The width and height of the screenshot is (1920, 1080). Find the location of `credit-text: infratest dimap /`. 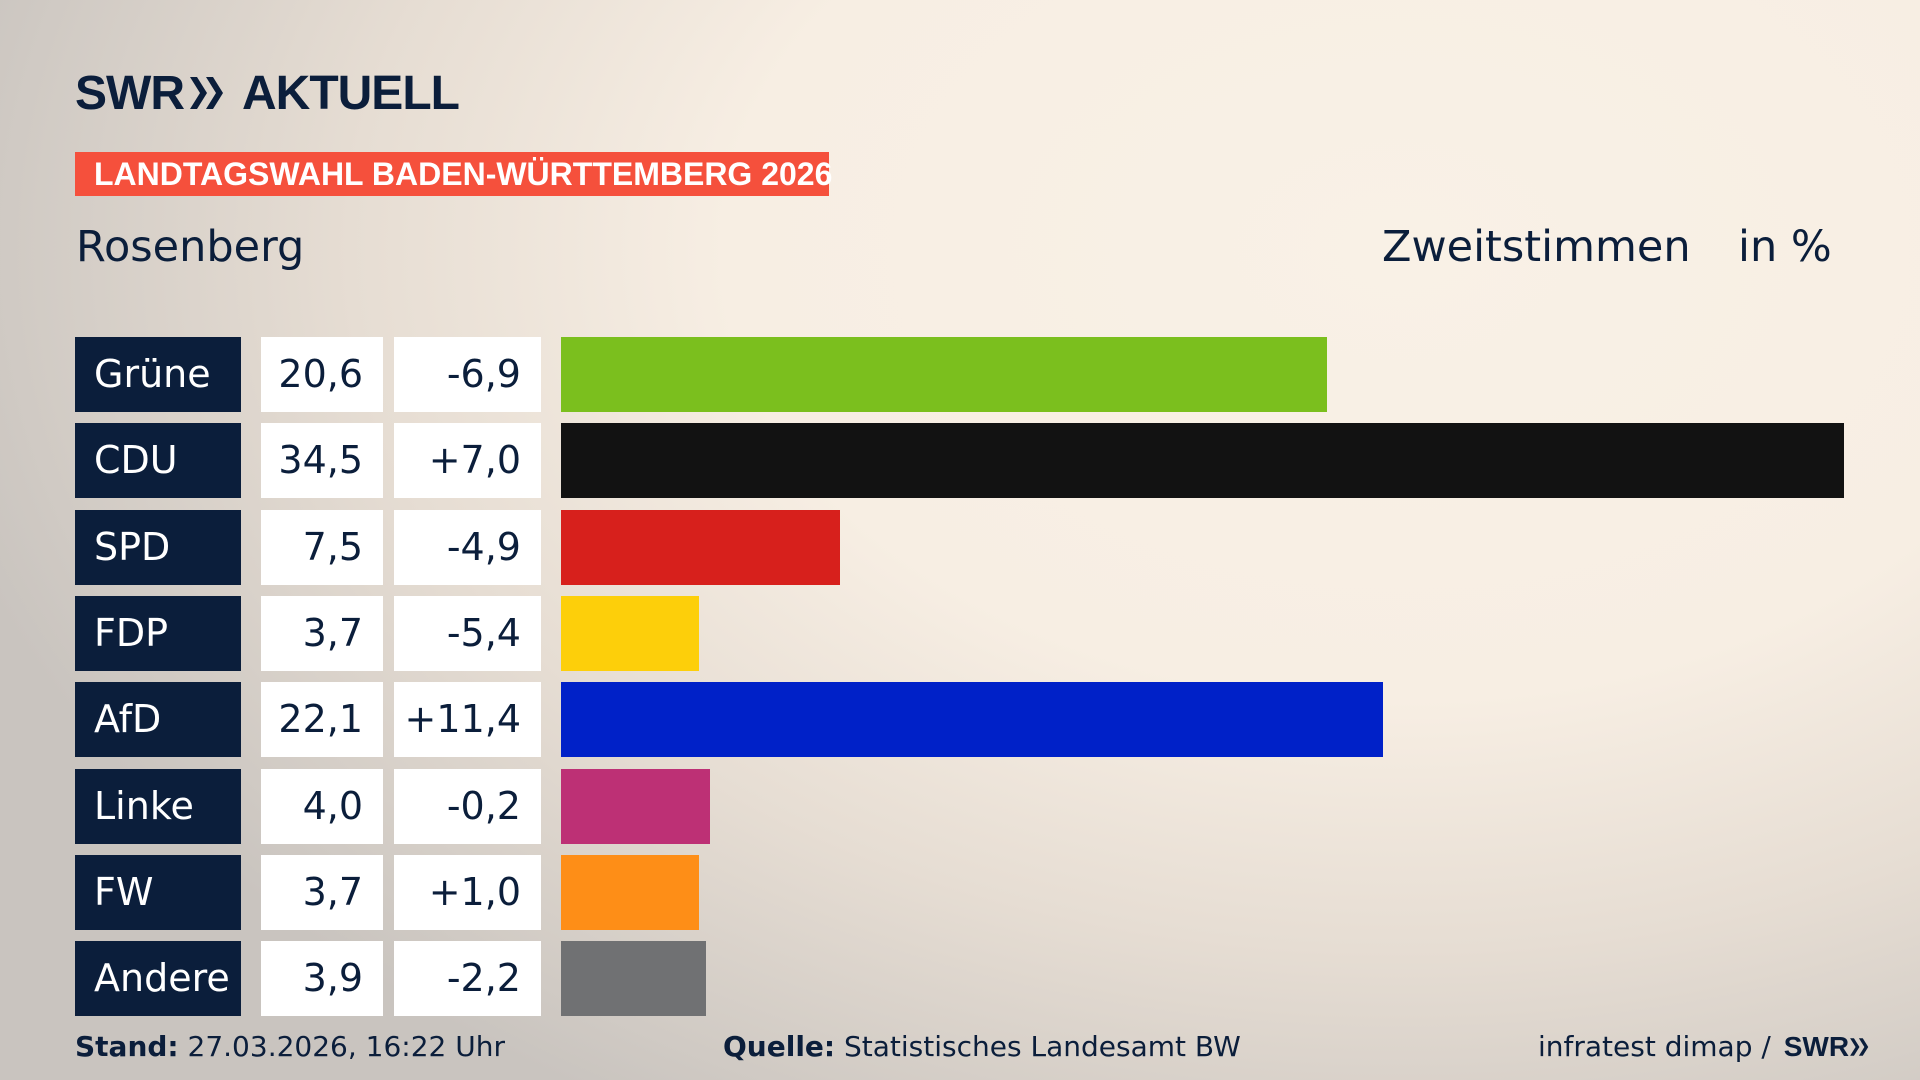

credit-text: infratest dimap / is located at coordinates (1659, 1046).